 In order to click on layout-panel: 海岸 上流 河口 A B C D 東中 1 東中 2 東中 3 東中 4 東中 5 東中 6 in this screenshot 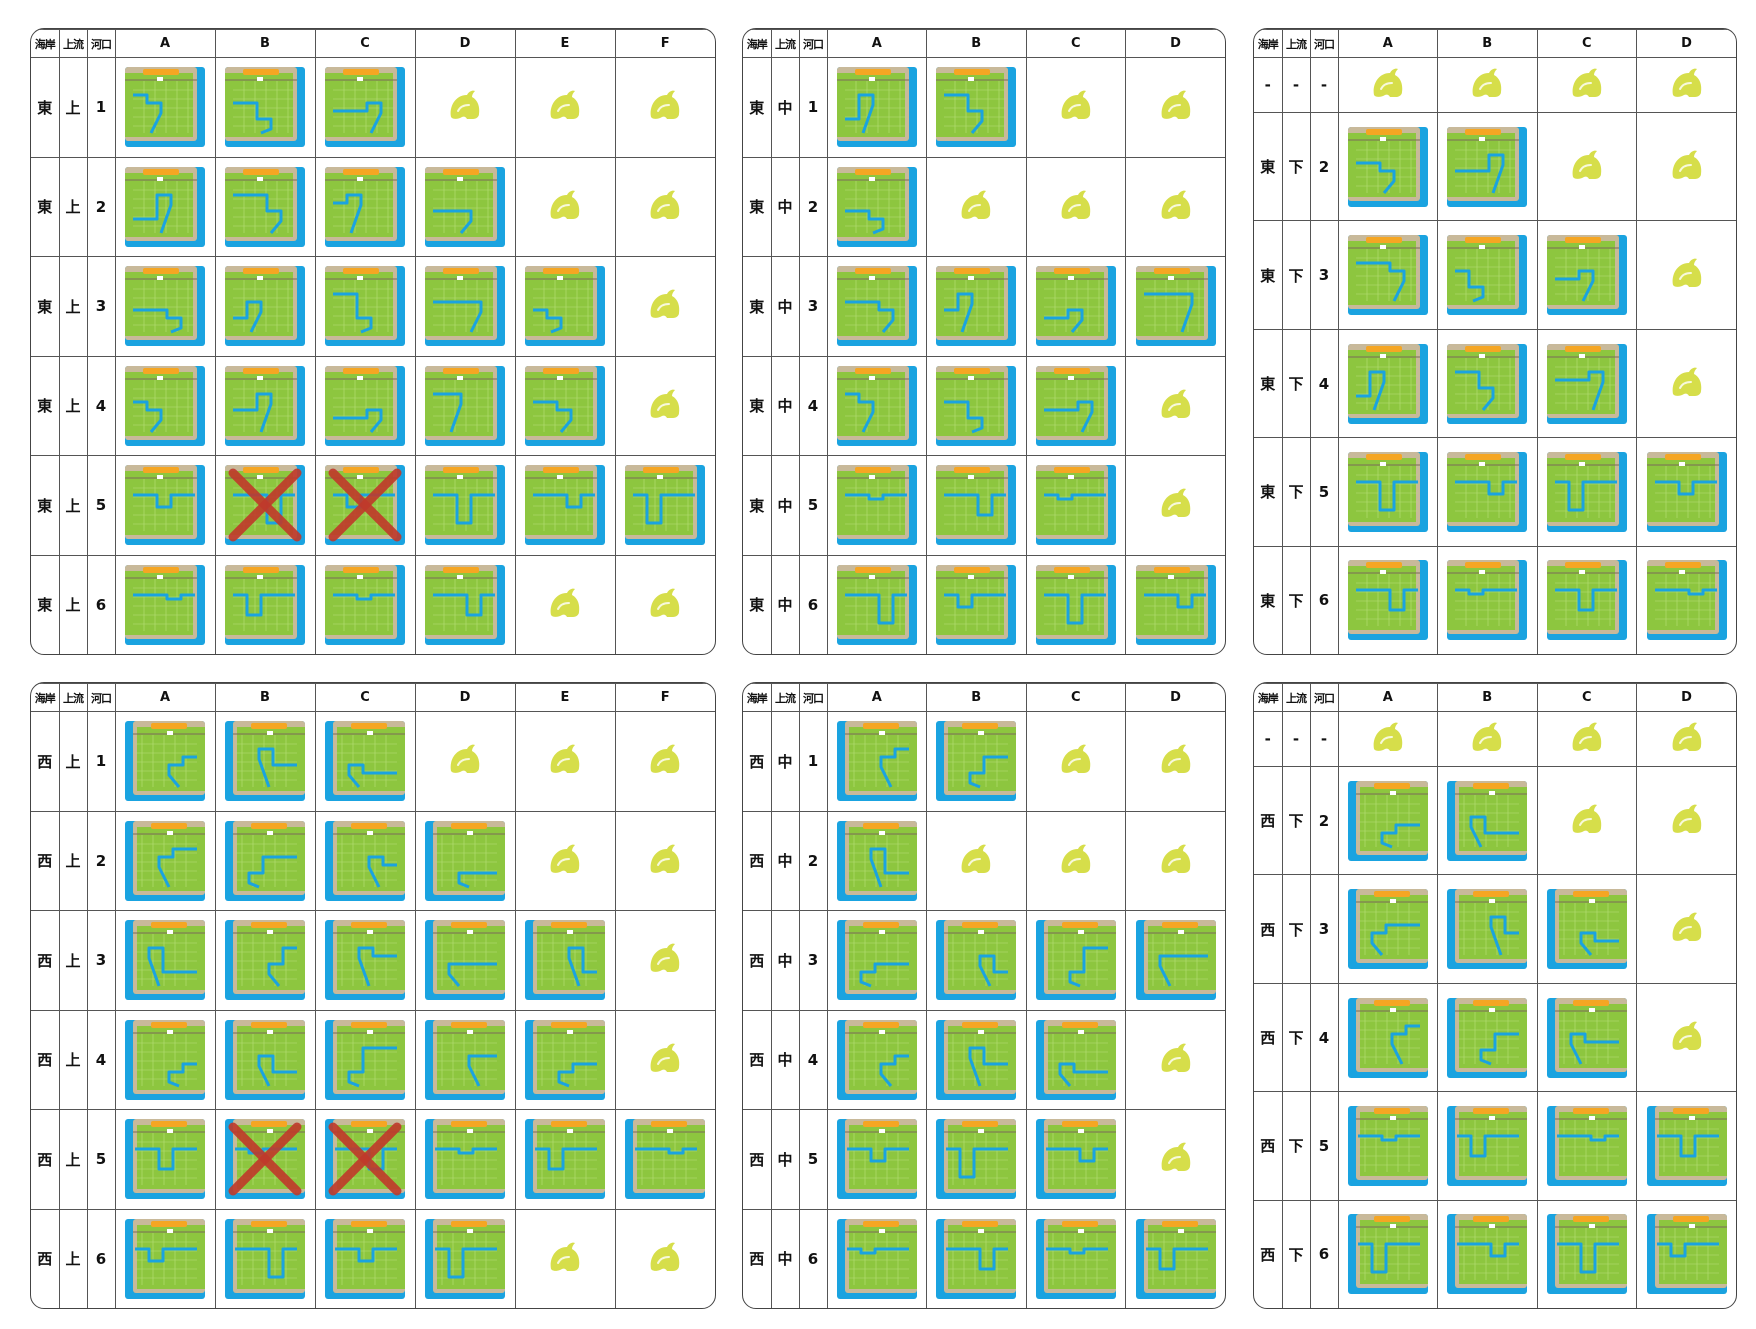, I will do `click(984, 341)`.